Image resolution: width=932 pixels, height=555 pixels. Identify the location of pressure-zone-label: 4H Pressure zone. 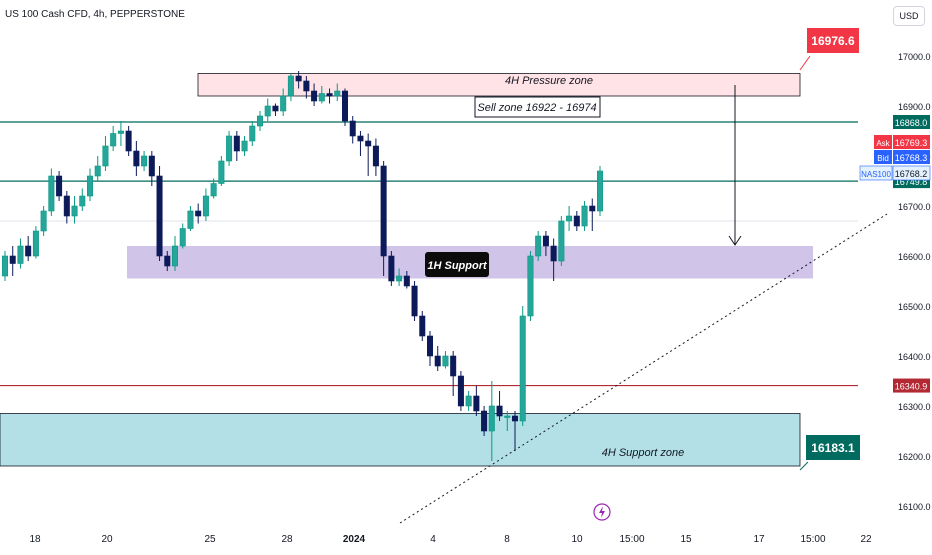
(549, 81).